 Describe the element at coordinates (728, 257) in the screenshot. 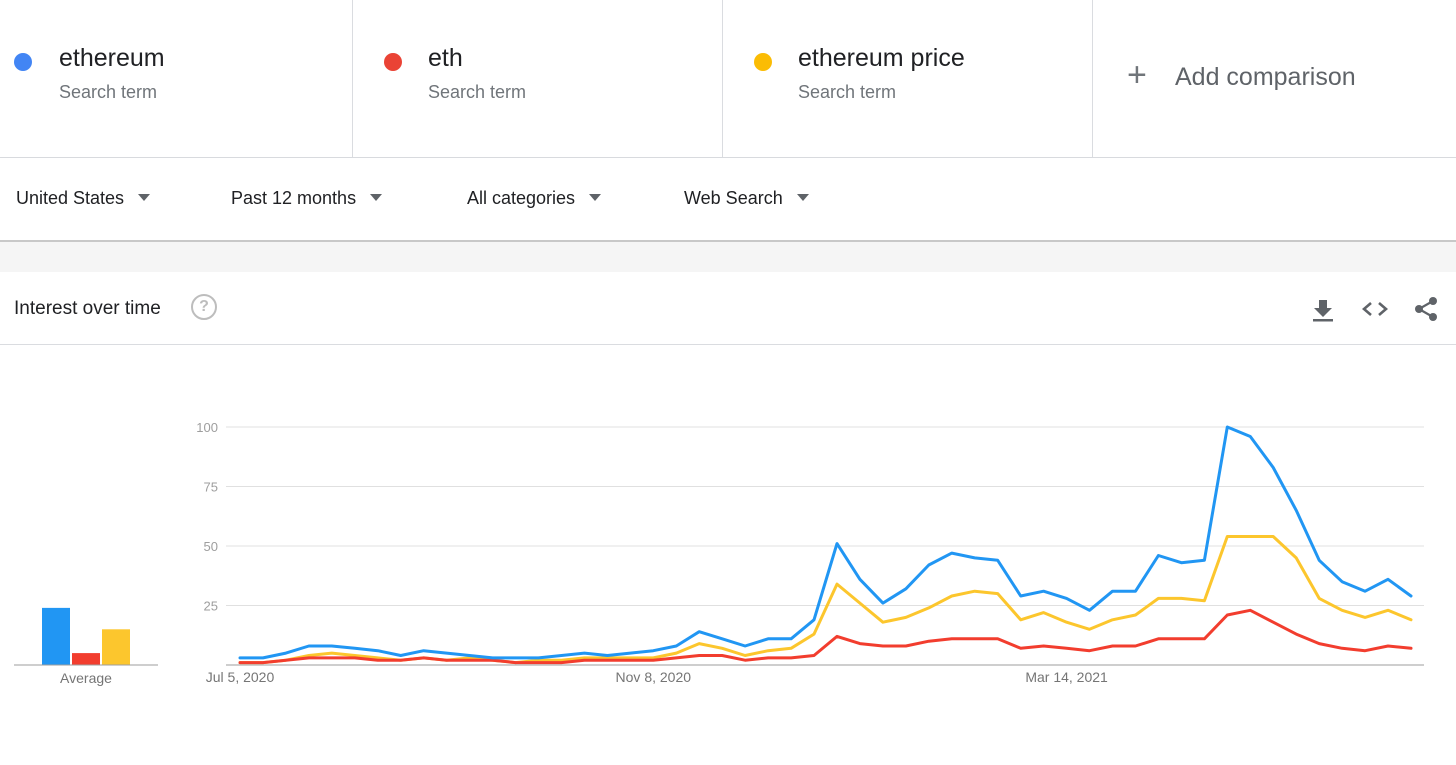

I see `section-separator` at that location.